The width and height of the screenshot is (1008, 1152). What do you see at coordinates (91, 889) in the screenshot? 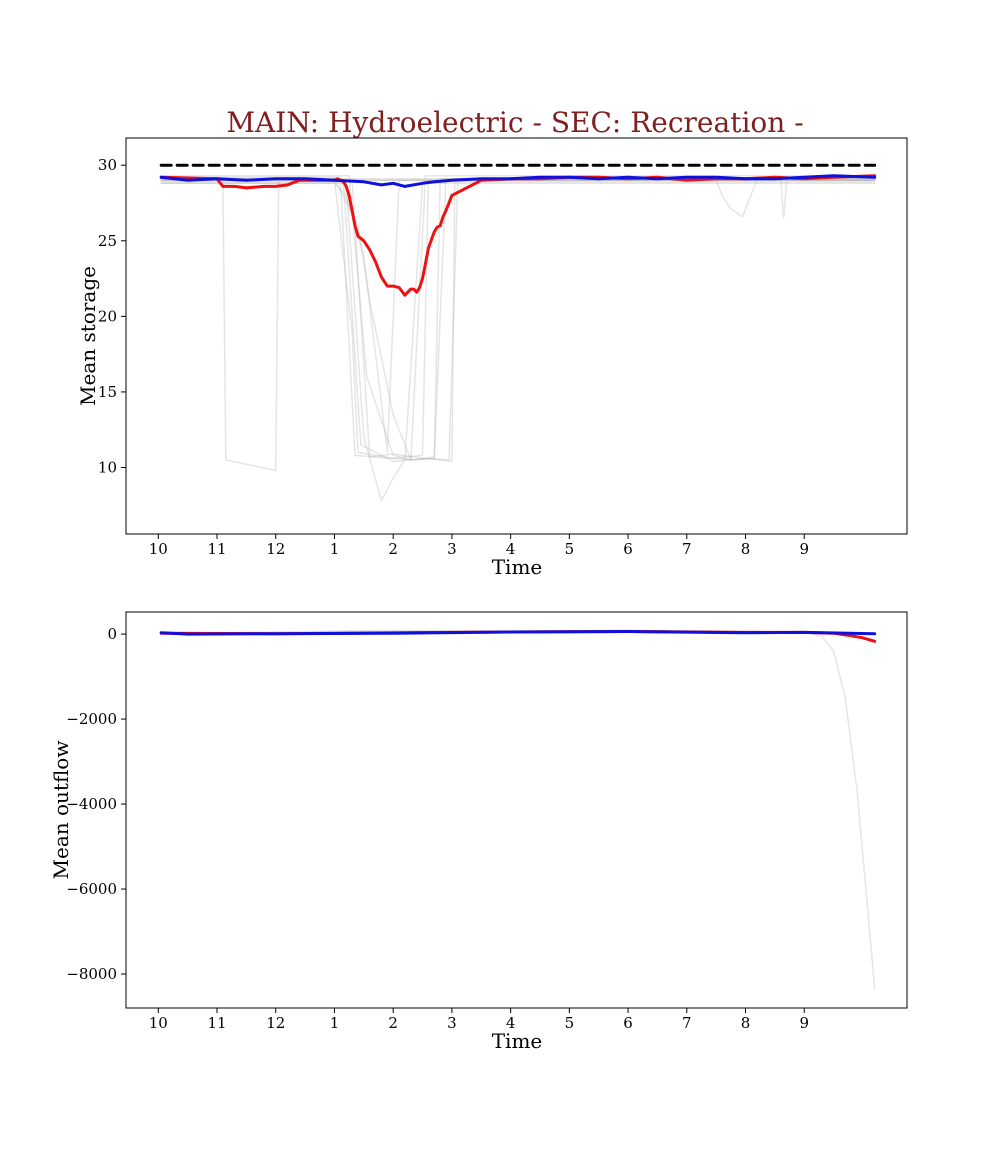
I see `y-tick-label: −6000` at bounding box center [91, 889].